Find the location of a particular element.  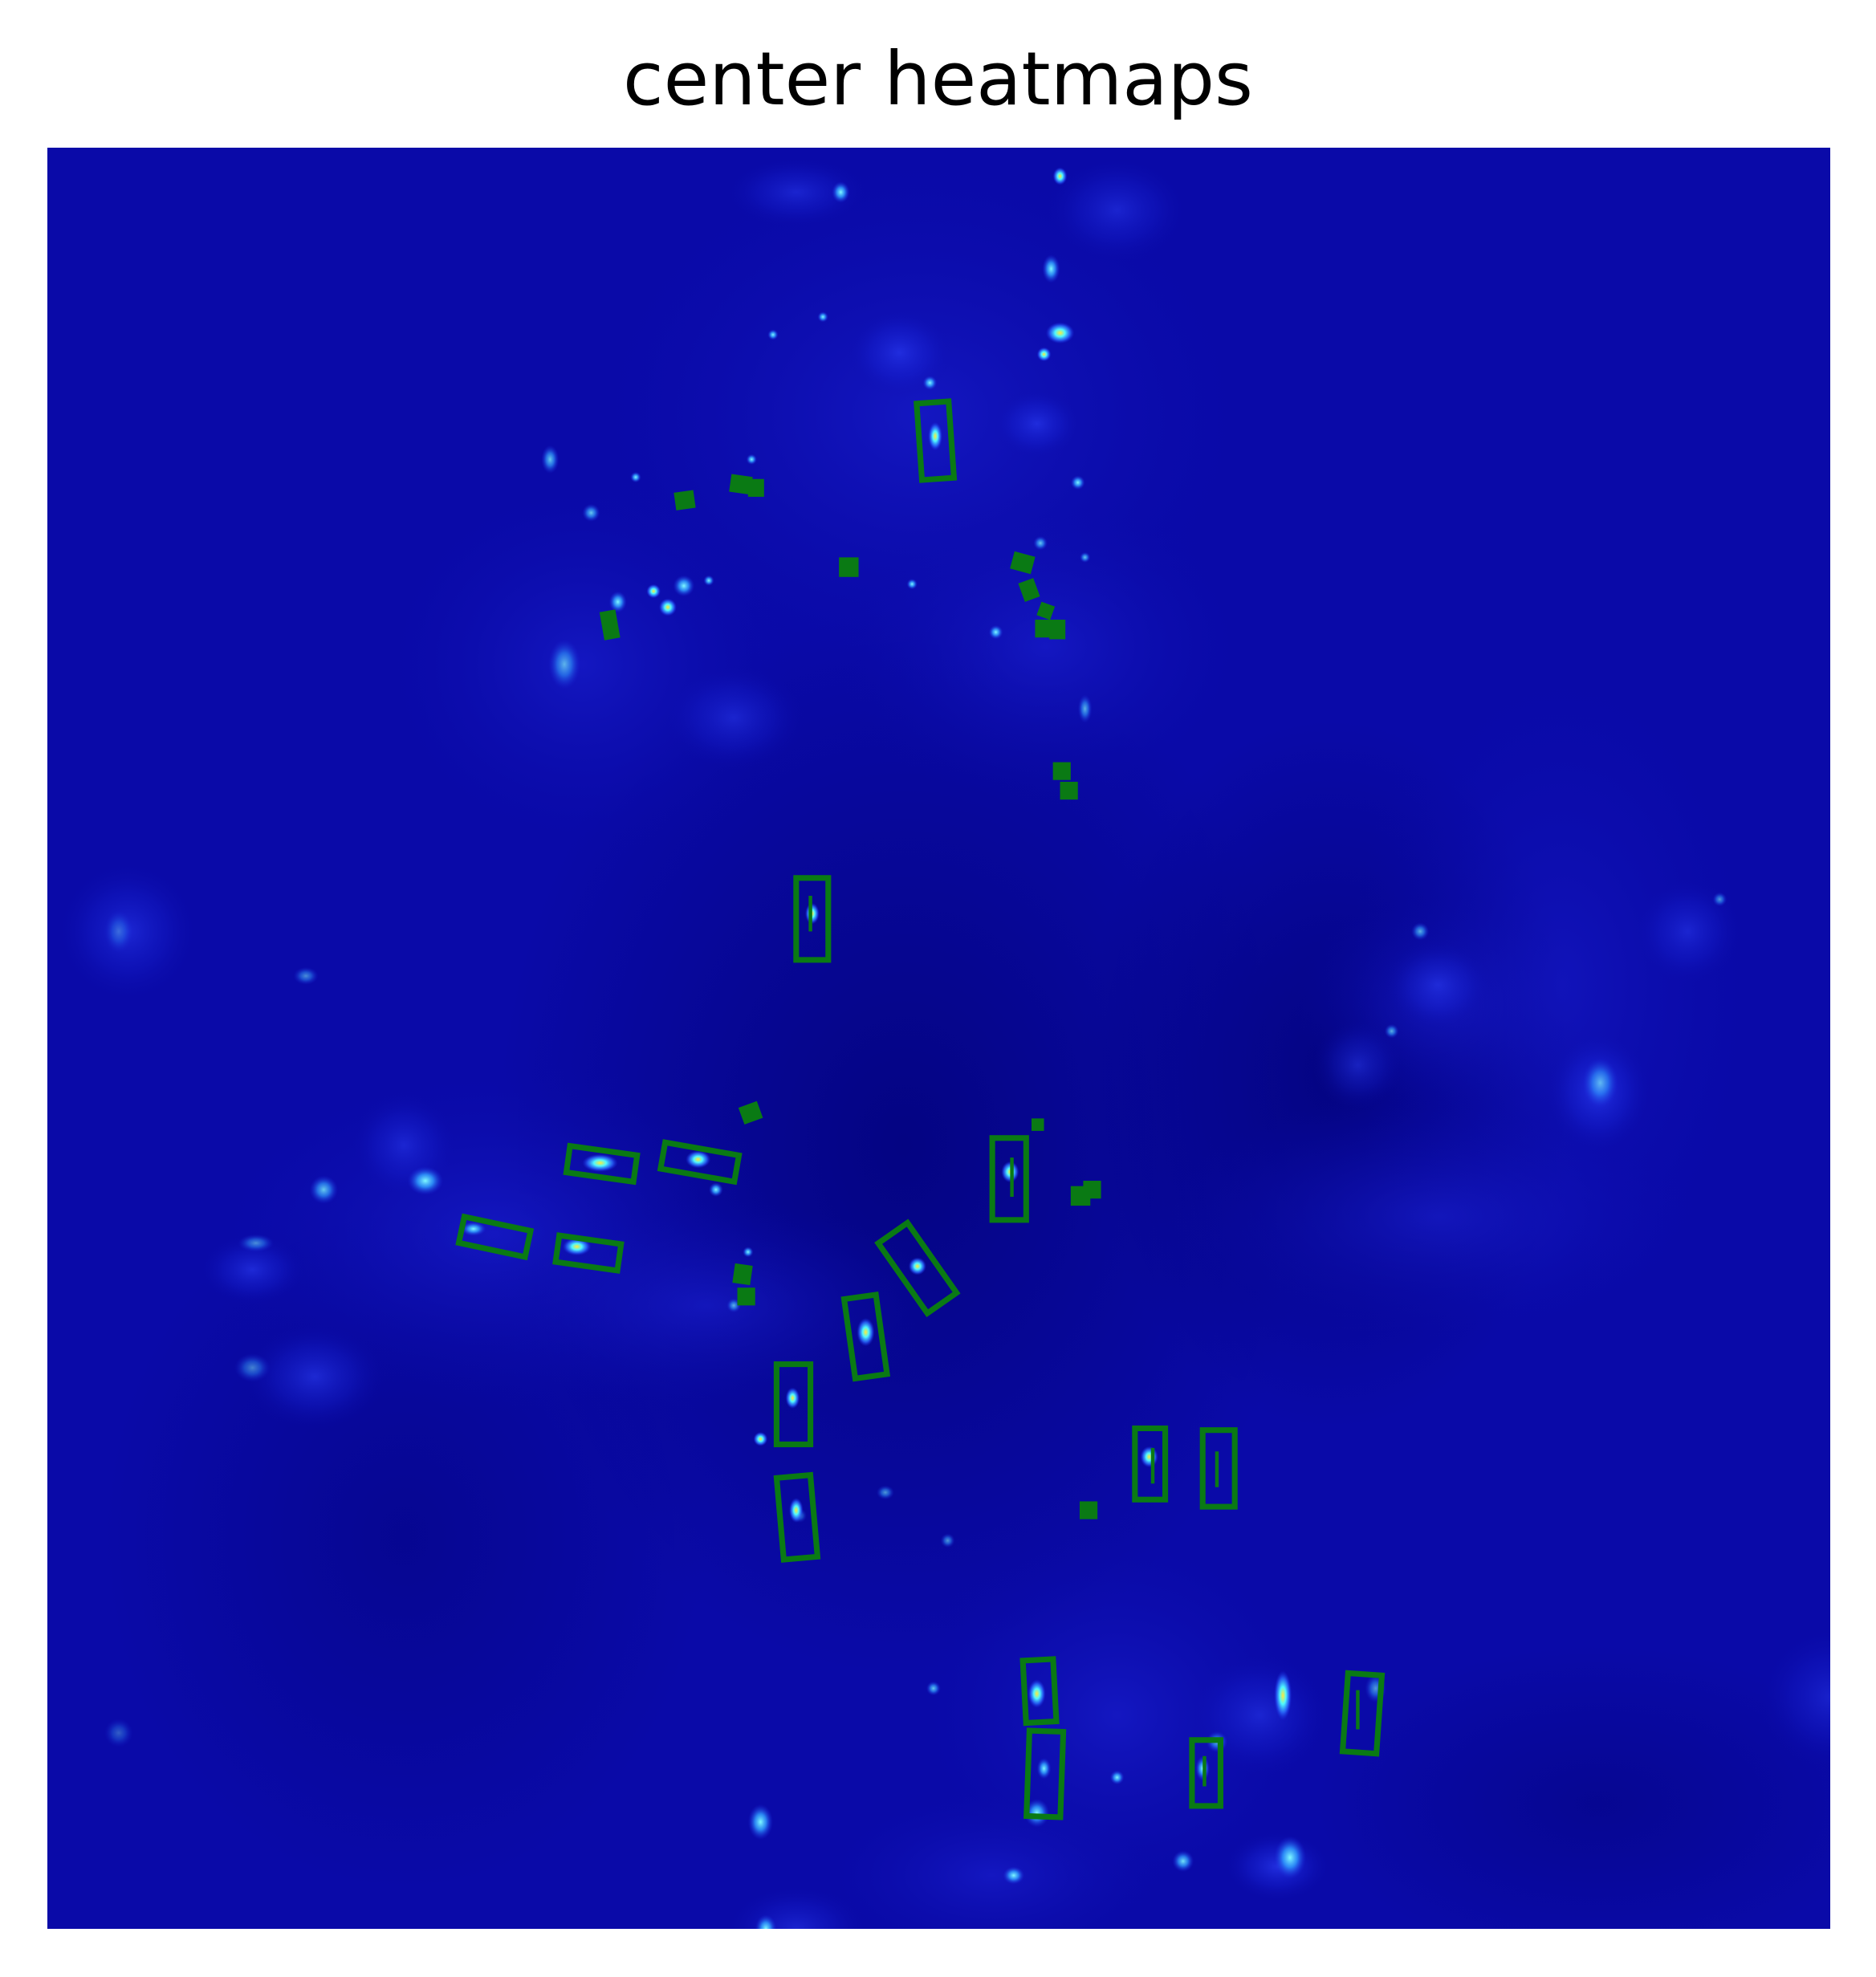

detection-box-ticks is located at coordinates (1084, 1341).